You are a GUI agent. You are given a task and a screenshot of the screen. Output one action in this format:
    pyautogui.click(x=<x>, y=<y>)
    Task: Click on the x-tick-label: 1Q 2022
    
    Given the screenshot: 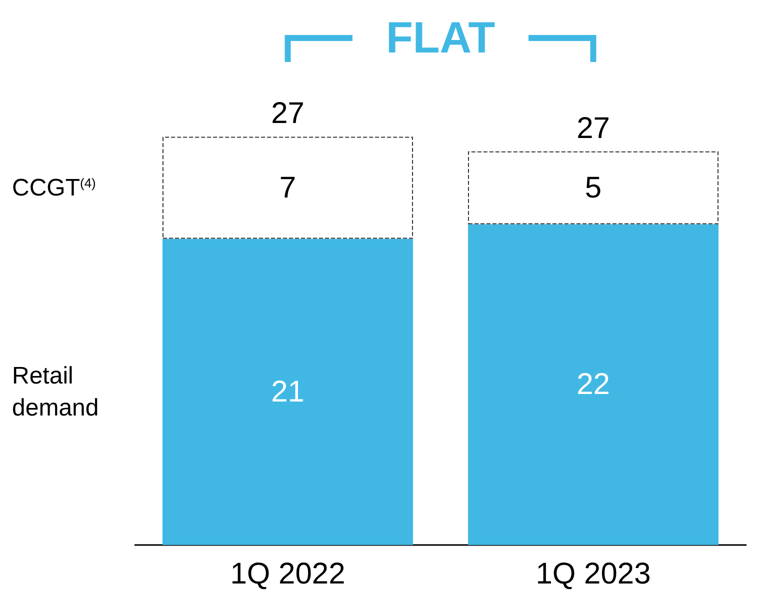 What is the action you would take?
    pyautogui.click(x=288, y=574)
    